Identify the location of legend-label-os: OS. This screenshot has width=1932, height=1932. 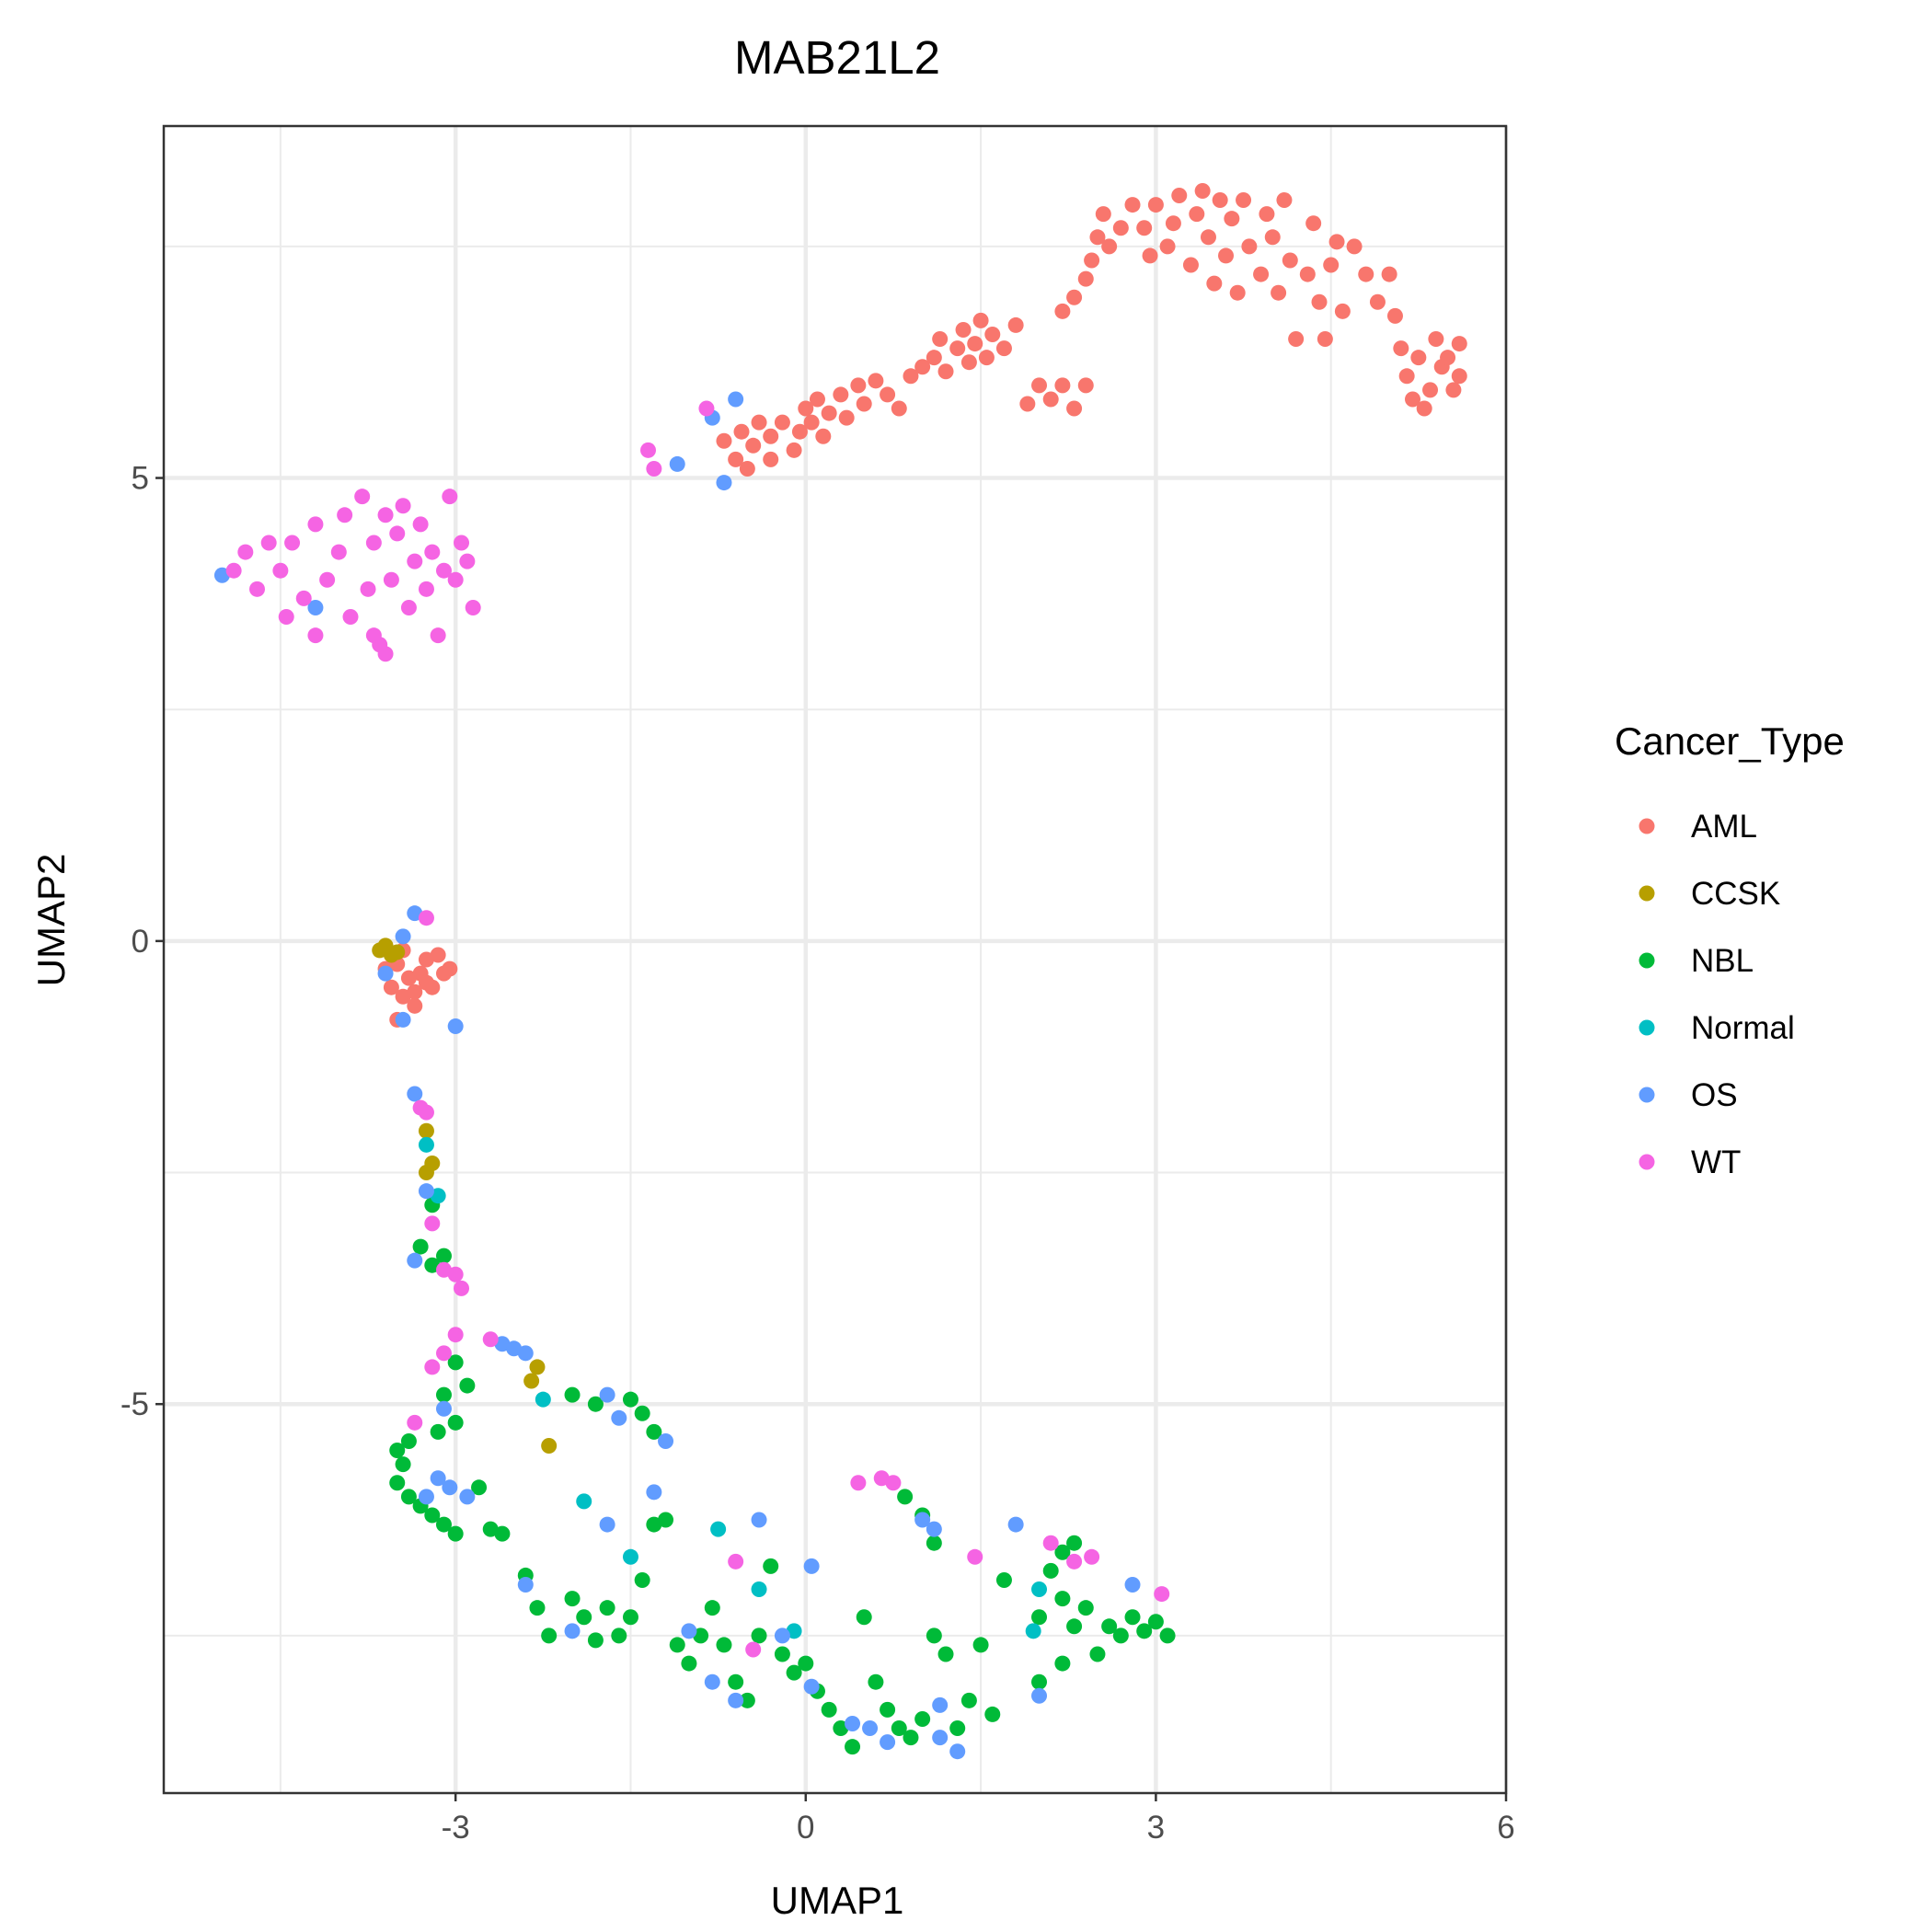
(1714, 1095).